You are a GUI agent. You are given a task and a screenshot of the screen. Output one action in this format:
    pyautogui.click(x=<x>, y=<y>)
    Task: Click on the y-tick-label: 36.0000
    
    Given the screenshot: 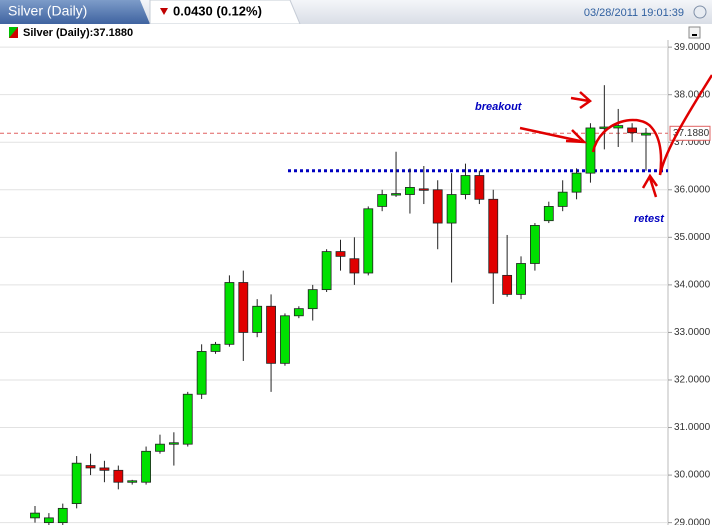 What is the action you would take?
    pyautogui.click(x=692, y=189)
    